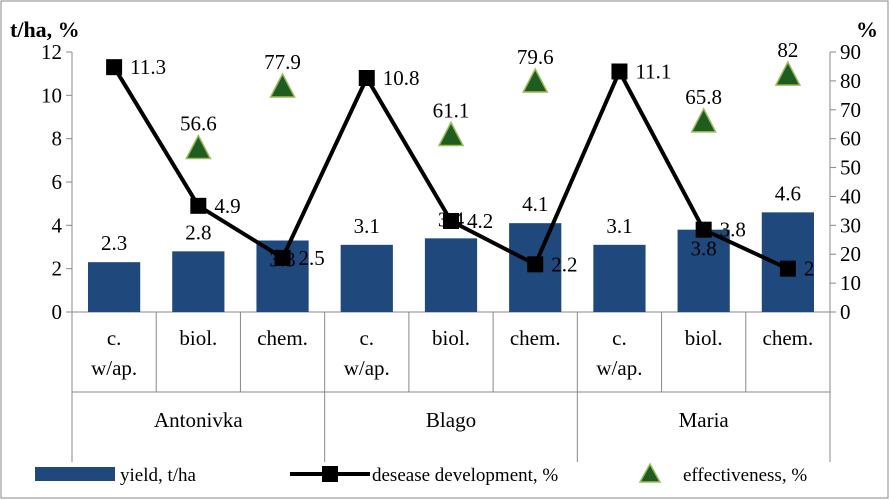 This screenshot has width=890, height=500. Describe the element at coordinates (451, 110) in the screenshot. I see `effectiveness-data-label: 61.1` at that location.